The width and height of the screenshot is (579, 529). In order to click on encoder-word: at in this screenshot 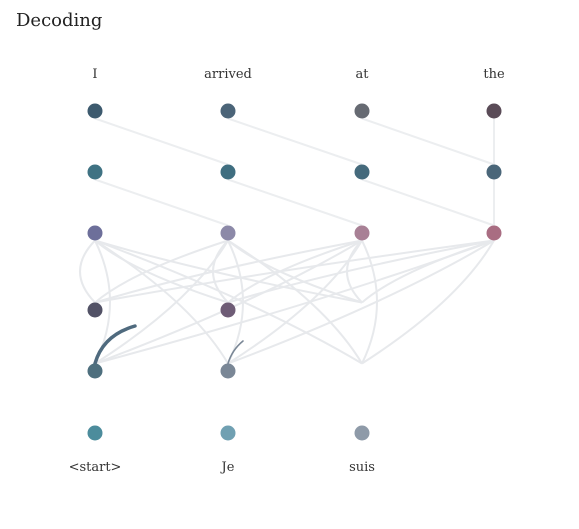, I will do `click(363, 74)`.